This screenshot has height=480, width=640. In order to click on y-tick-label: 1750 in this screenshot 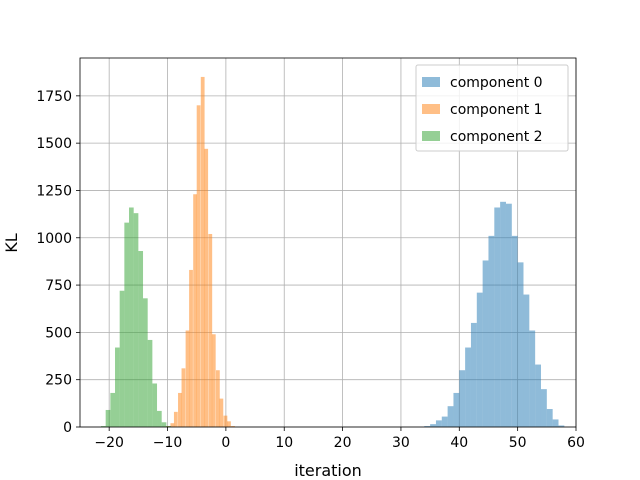, I will do `click(54, 97)`.